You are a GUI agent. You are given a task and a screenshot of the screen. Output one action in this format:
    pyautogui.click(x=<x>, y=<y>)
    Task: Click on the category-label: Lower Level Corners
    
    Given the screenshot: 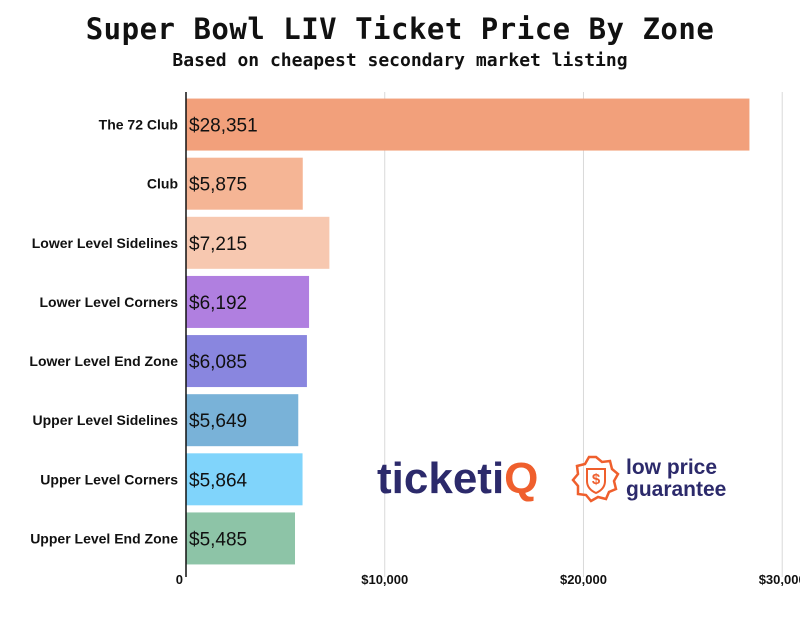 What is the action you would take?
    pyautogui.click(x=109, y=302)
    